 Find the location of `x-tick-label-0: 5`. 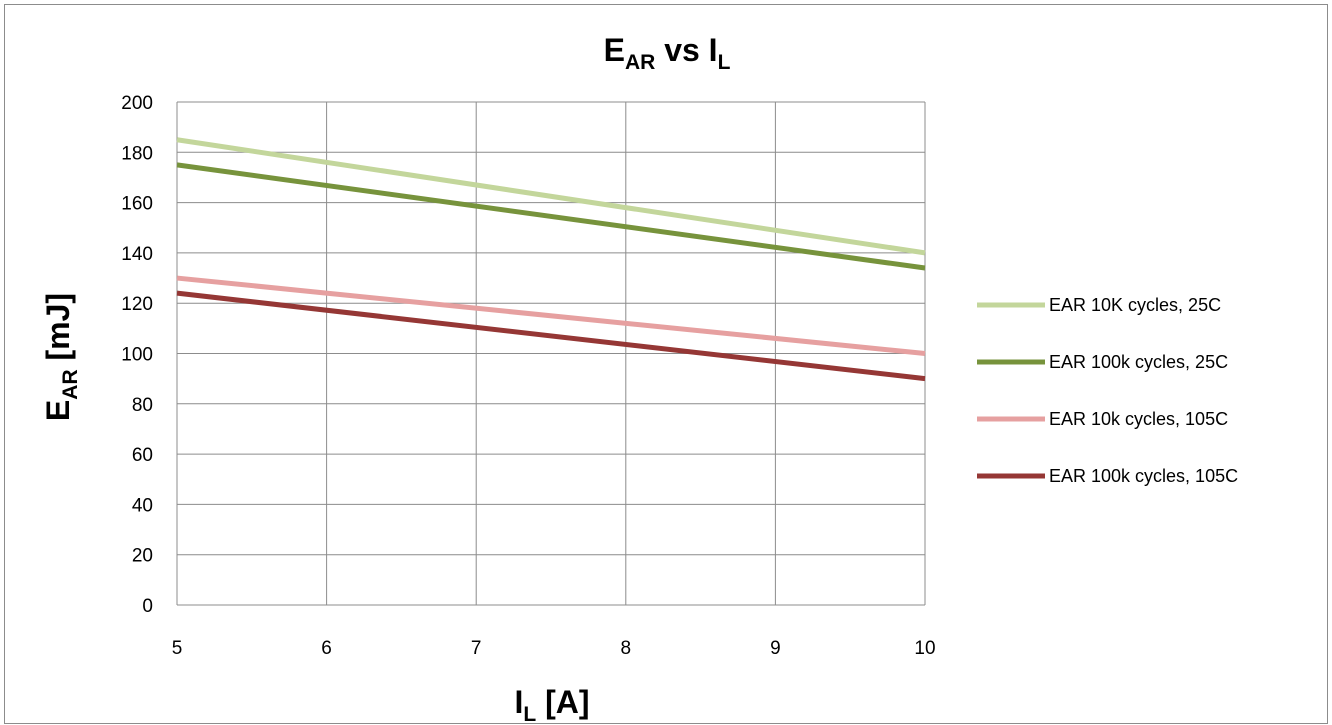

x-tick-label-0: 5 is located at coordinates (177, 648).